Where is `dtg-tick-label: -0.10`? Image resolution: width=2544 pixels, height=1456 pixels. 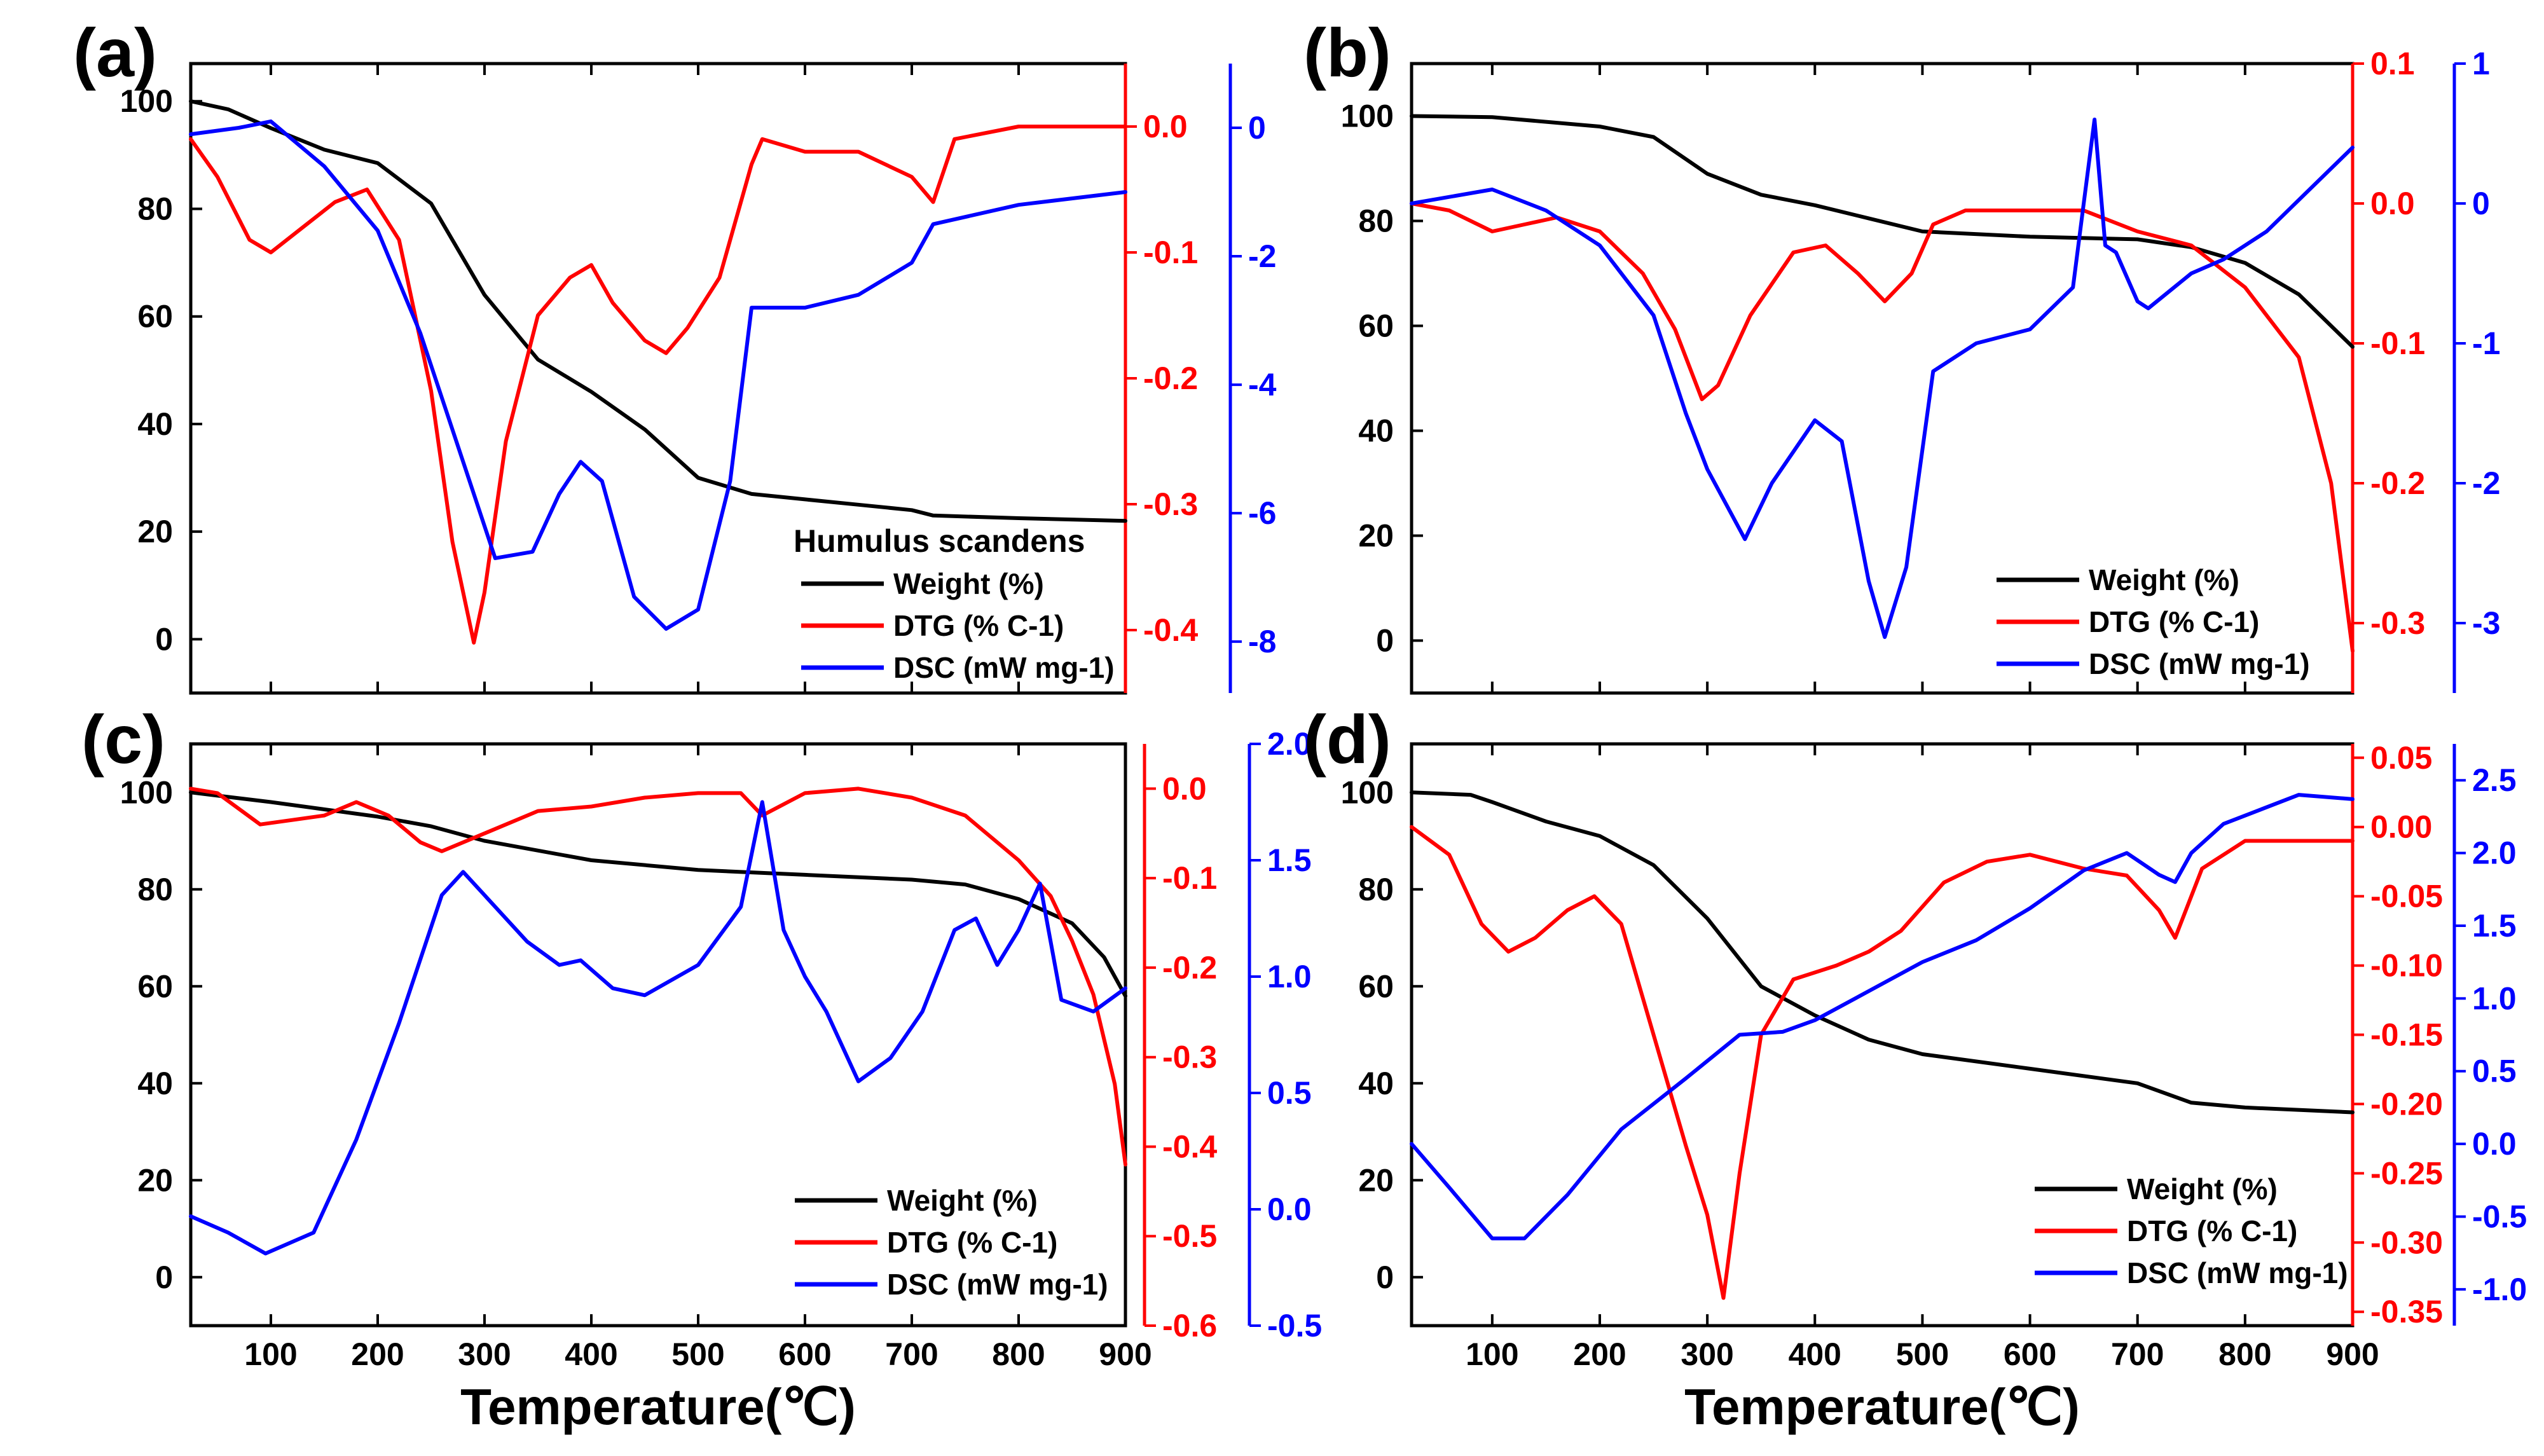 dtg-tick-label: -0.10 is located at coordinates (2407, 966).